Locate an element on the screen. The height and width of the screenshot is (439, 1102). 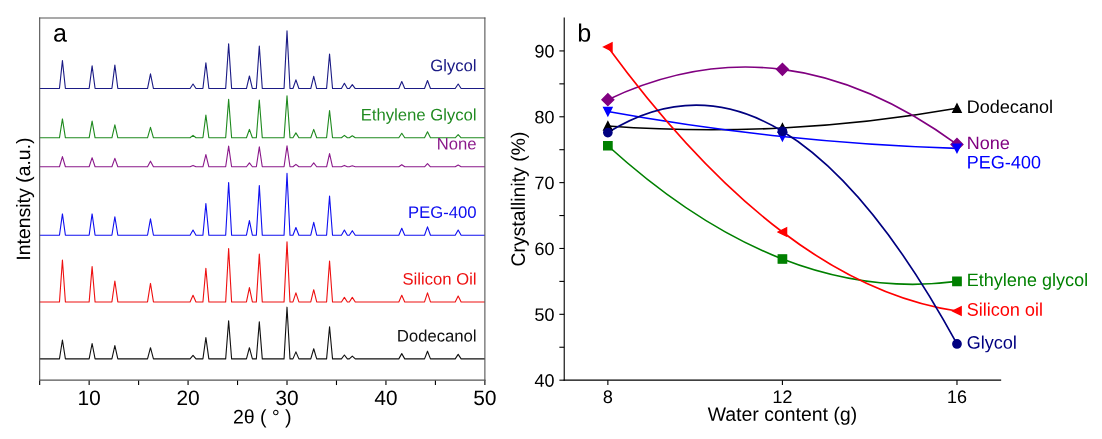
y-tick-label: 50 is located at coordinates (544, 315).